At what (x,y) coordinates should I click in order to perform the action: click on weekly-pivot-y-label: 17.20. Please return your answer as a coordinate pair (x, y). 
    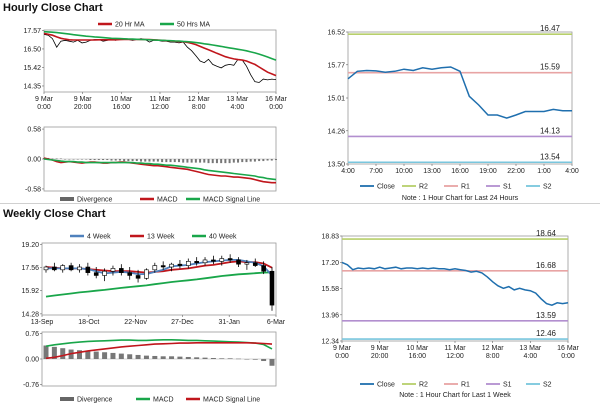
    Looking at the image, I should click on (330, 263).